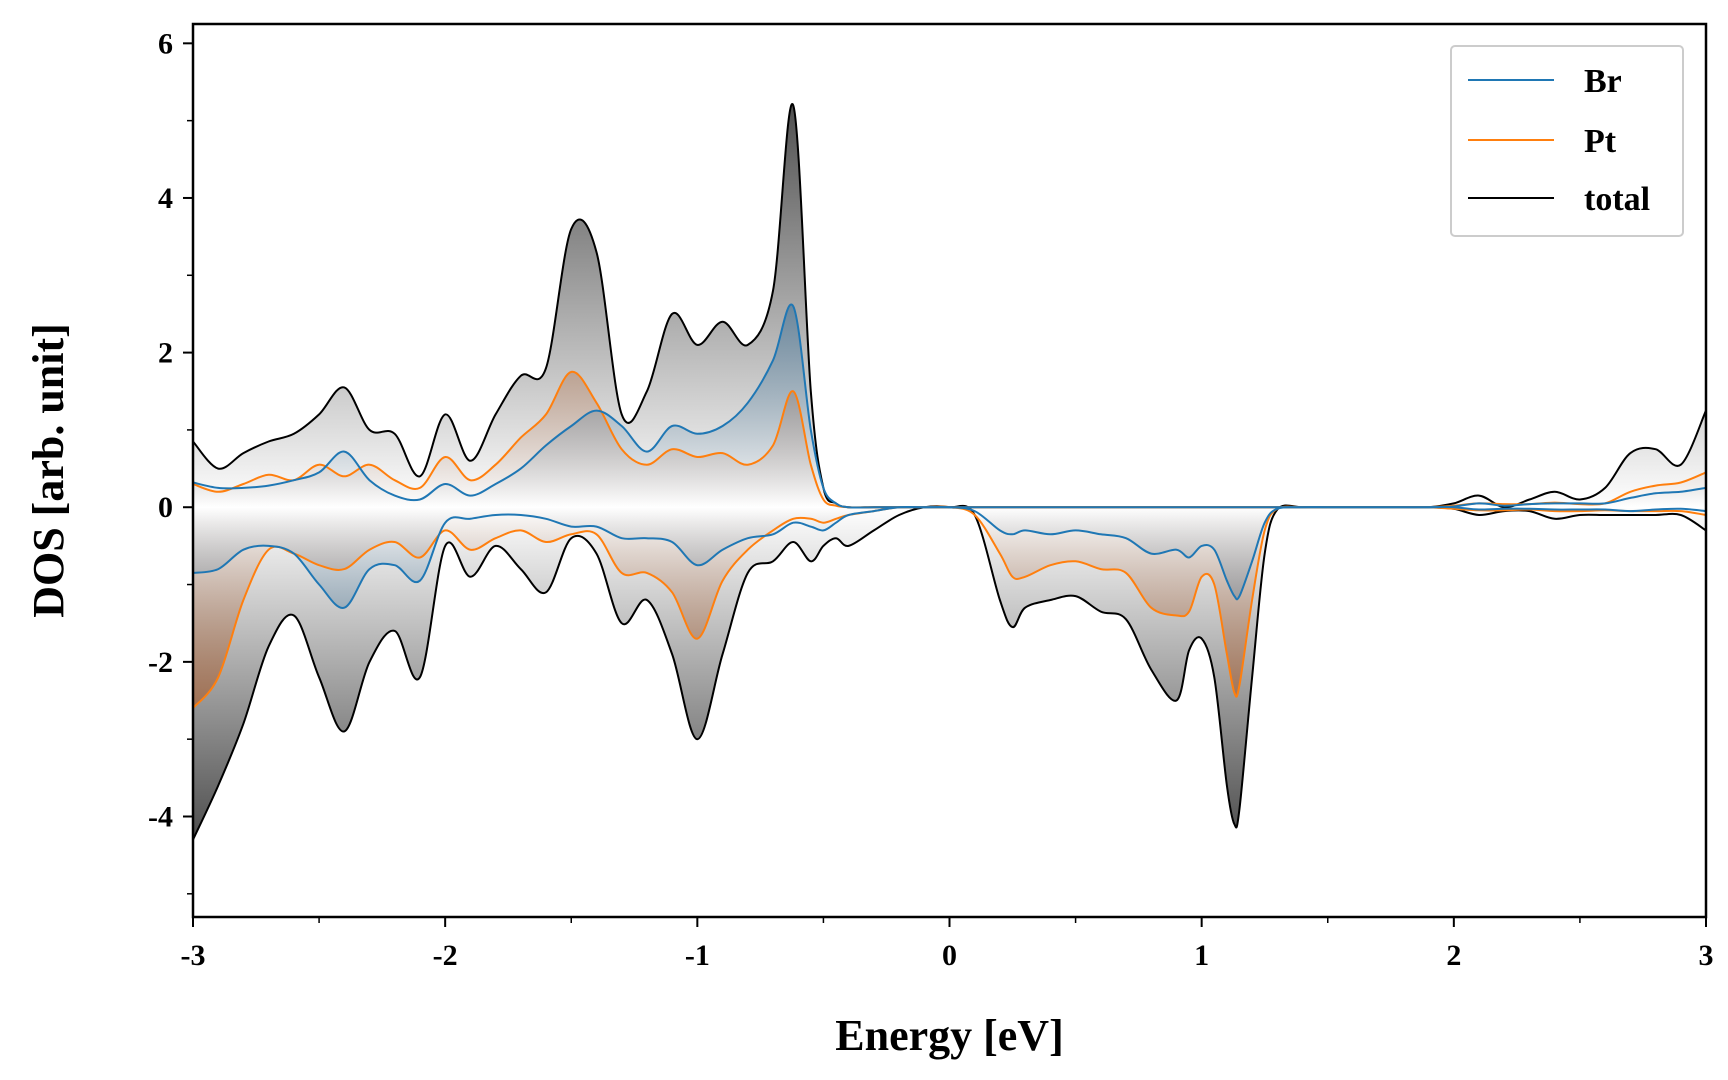 This screenshot has height=1080, width=1728. I want to click on x-tick-label: 1, so click(1201, 955).